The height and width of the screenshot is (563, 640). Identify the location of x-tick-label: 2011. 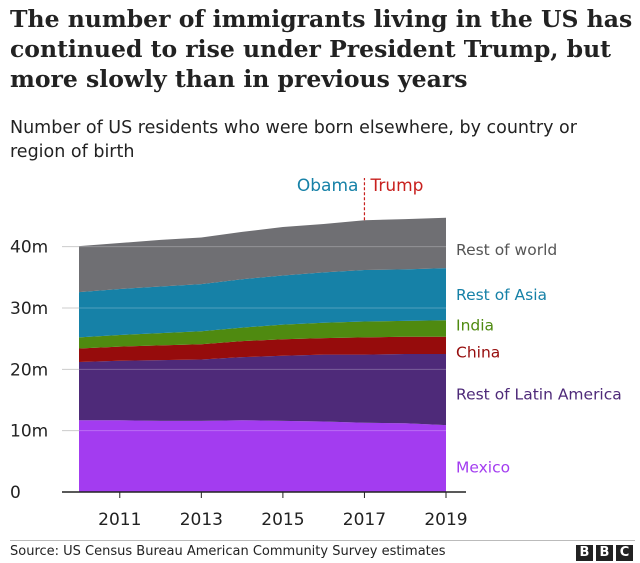
(119, 520).